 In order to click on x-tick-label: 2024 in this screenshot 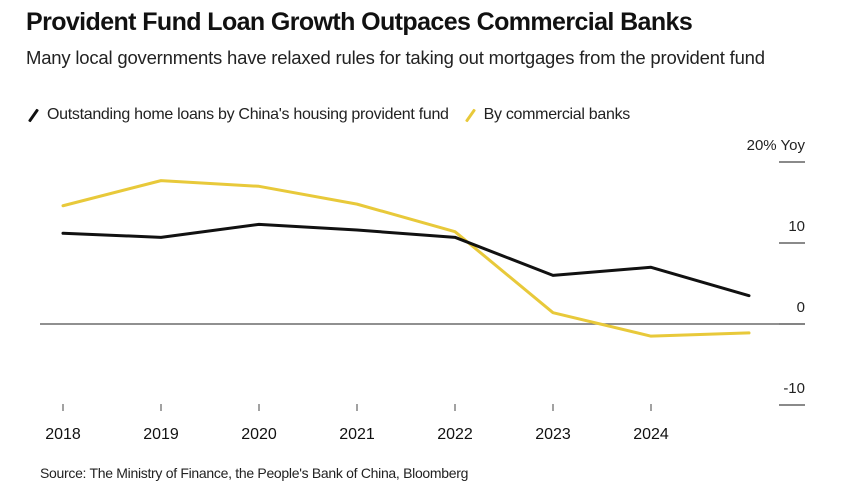, I will do `click(651, 434)`.